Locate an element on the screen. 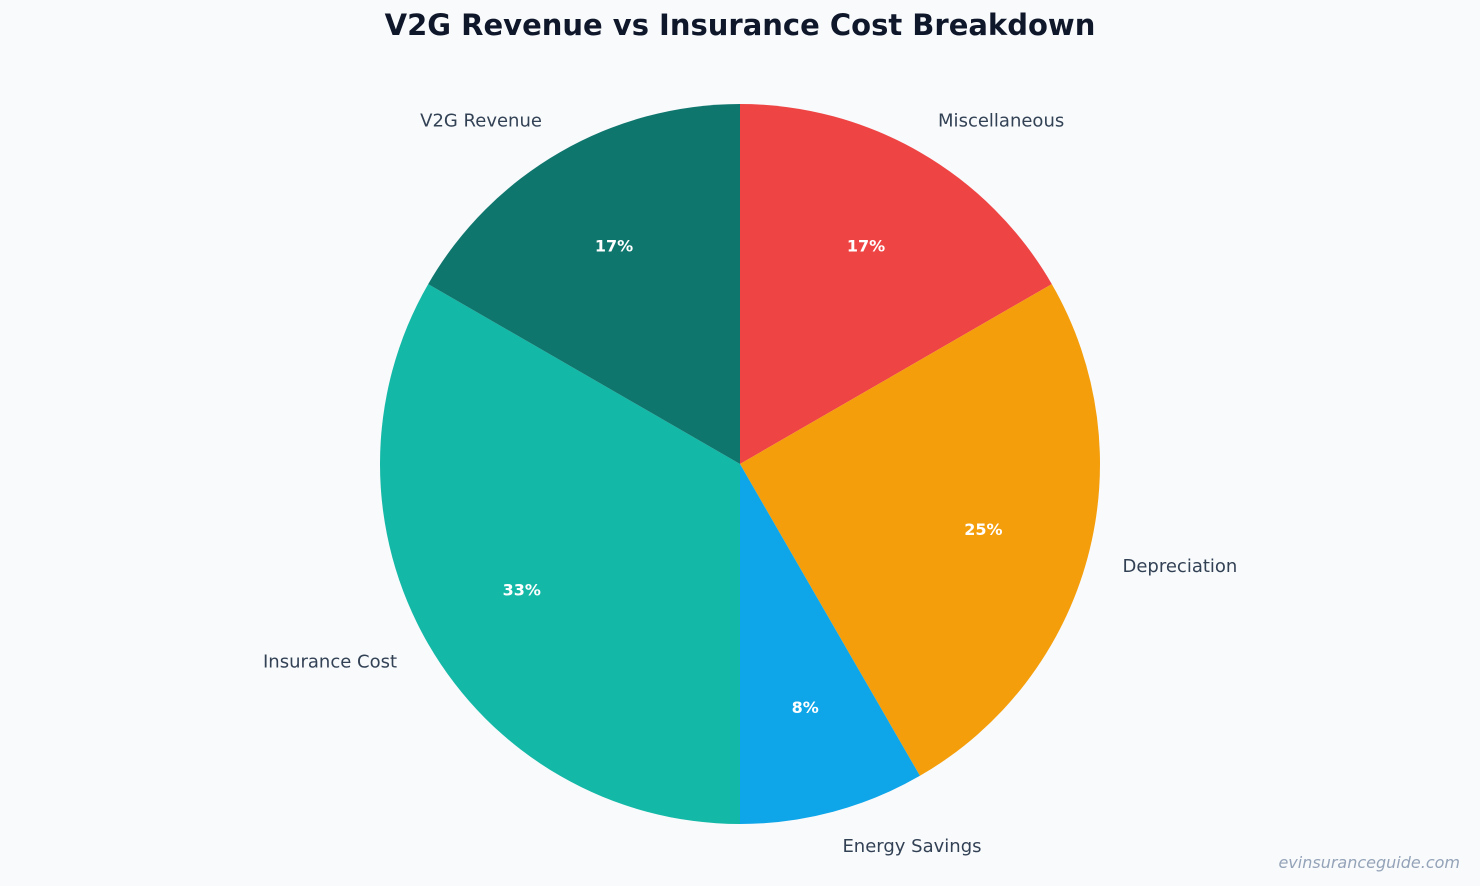 The width and height of the screenshot is (1480, 886). percent-label-miscellaneous: 17% is located at coordinates (866, 245).